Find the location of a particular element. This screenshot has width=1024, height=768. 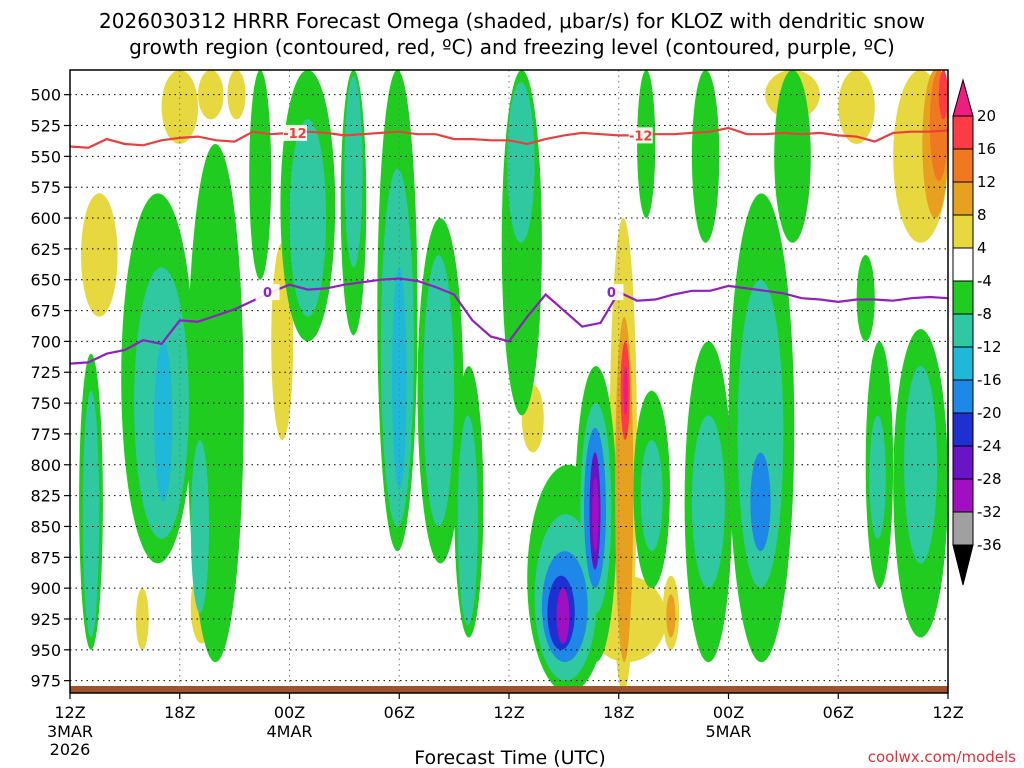

colorbar-label-0: 20 is located at coordinates (986, 116).